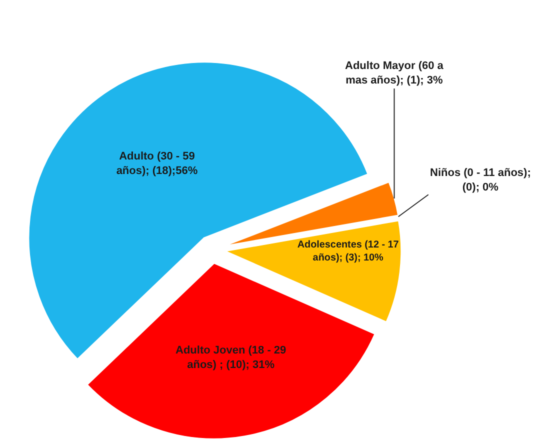 Image resolution: width=558 pixels, height=444 pixels. Describe the element at coordinates (394, 73) in the screenshot. I see `slice-label: Adulto Mayor (60 a mas años); (1); 3%` at that location.